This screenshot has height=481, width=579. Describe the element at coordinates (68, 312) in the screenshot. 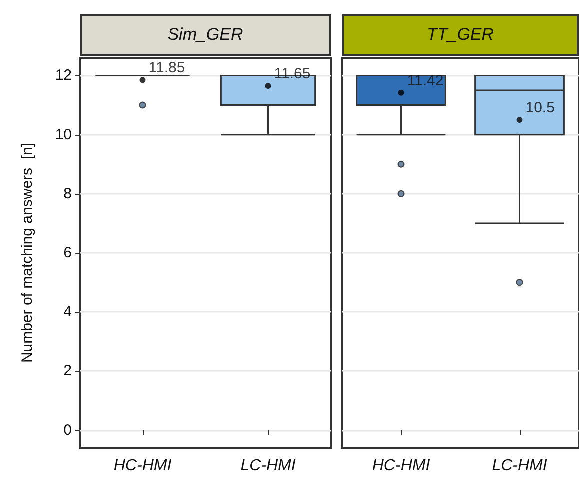

I see `y-tick-label: 4` at that location.